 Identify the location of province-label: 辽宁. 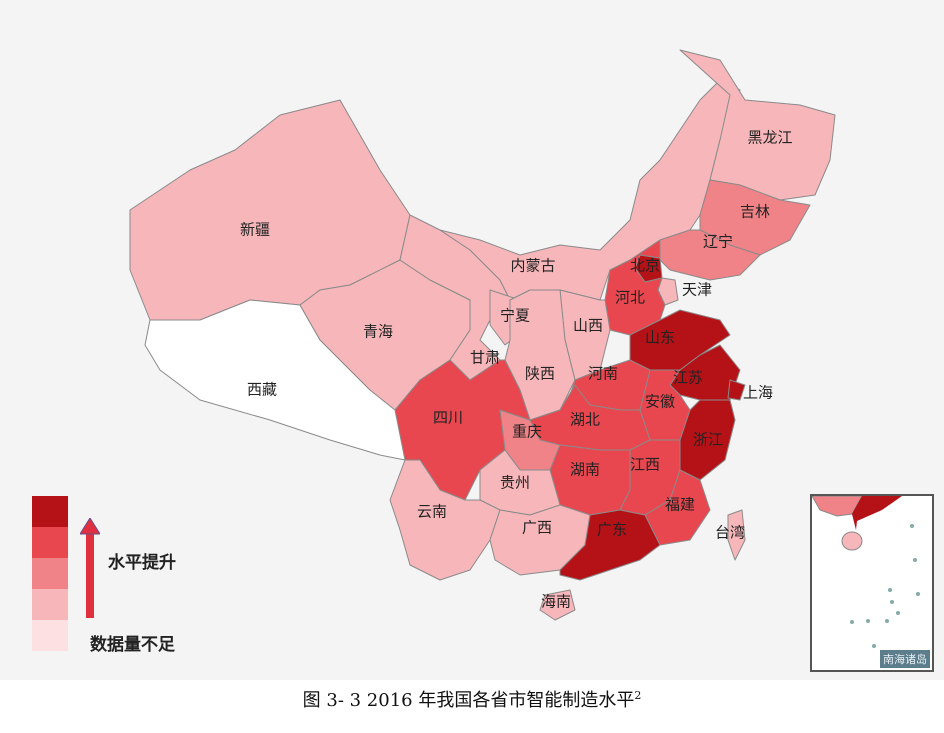
(718, 242).